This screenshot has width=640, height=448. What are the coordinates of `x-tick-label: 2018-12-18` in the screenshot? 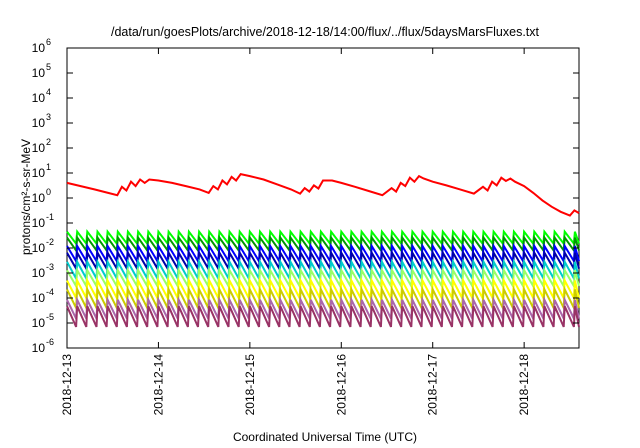 It's located at (524, 385).